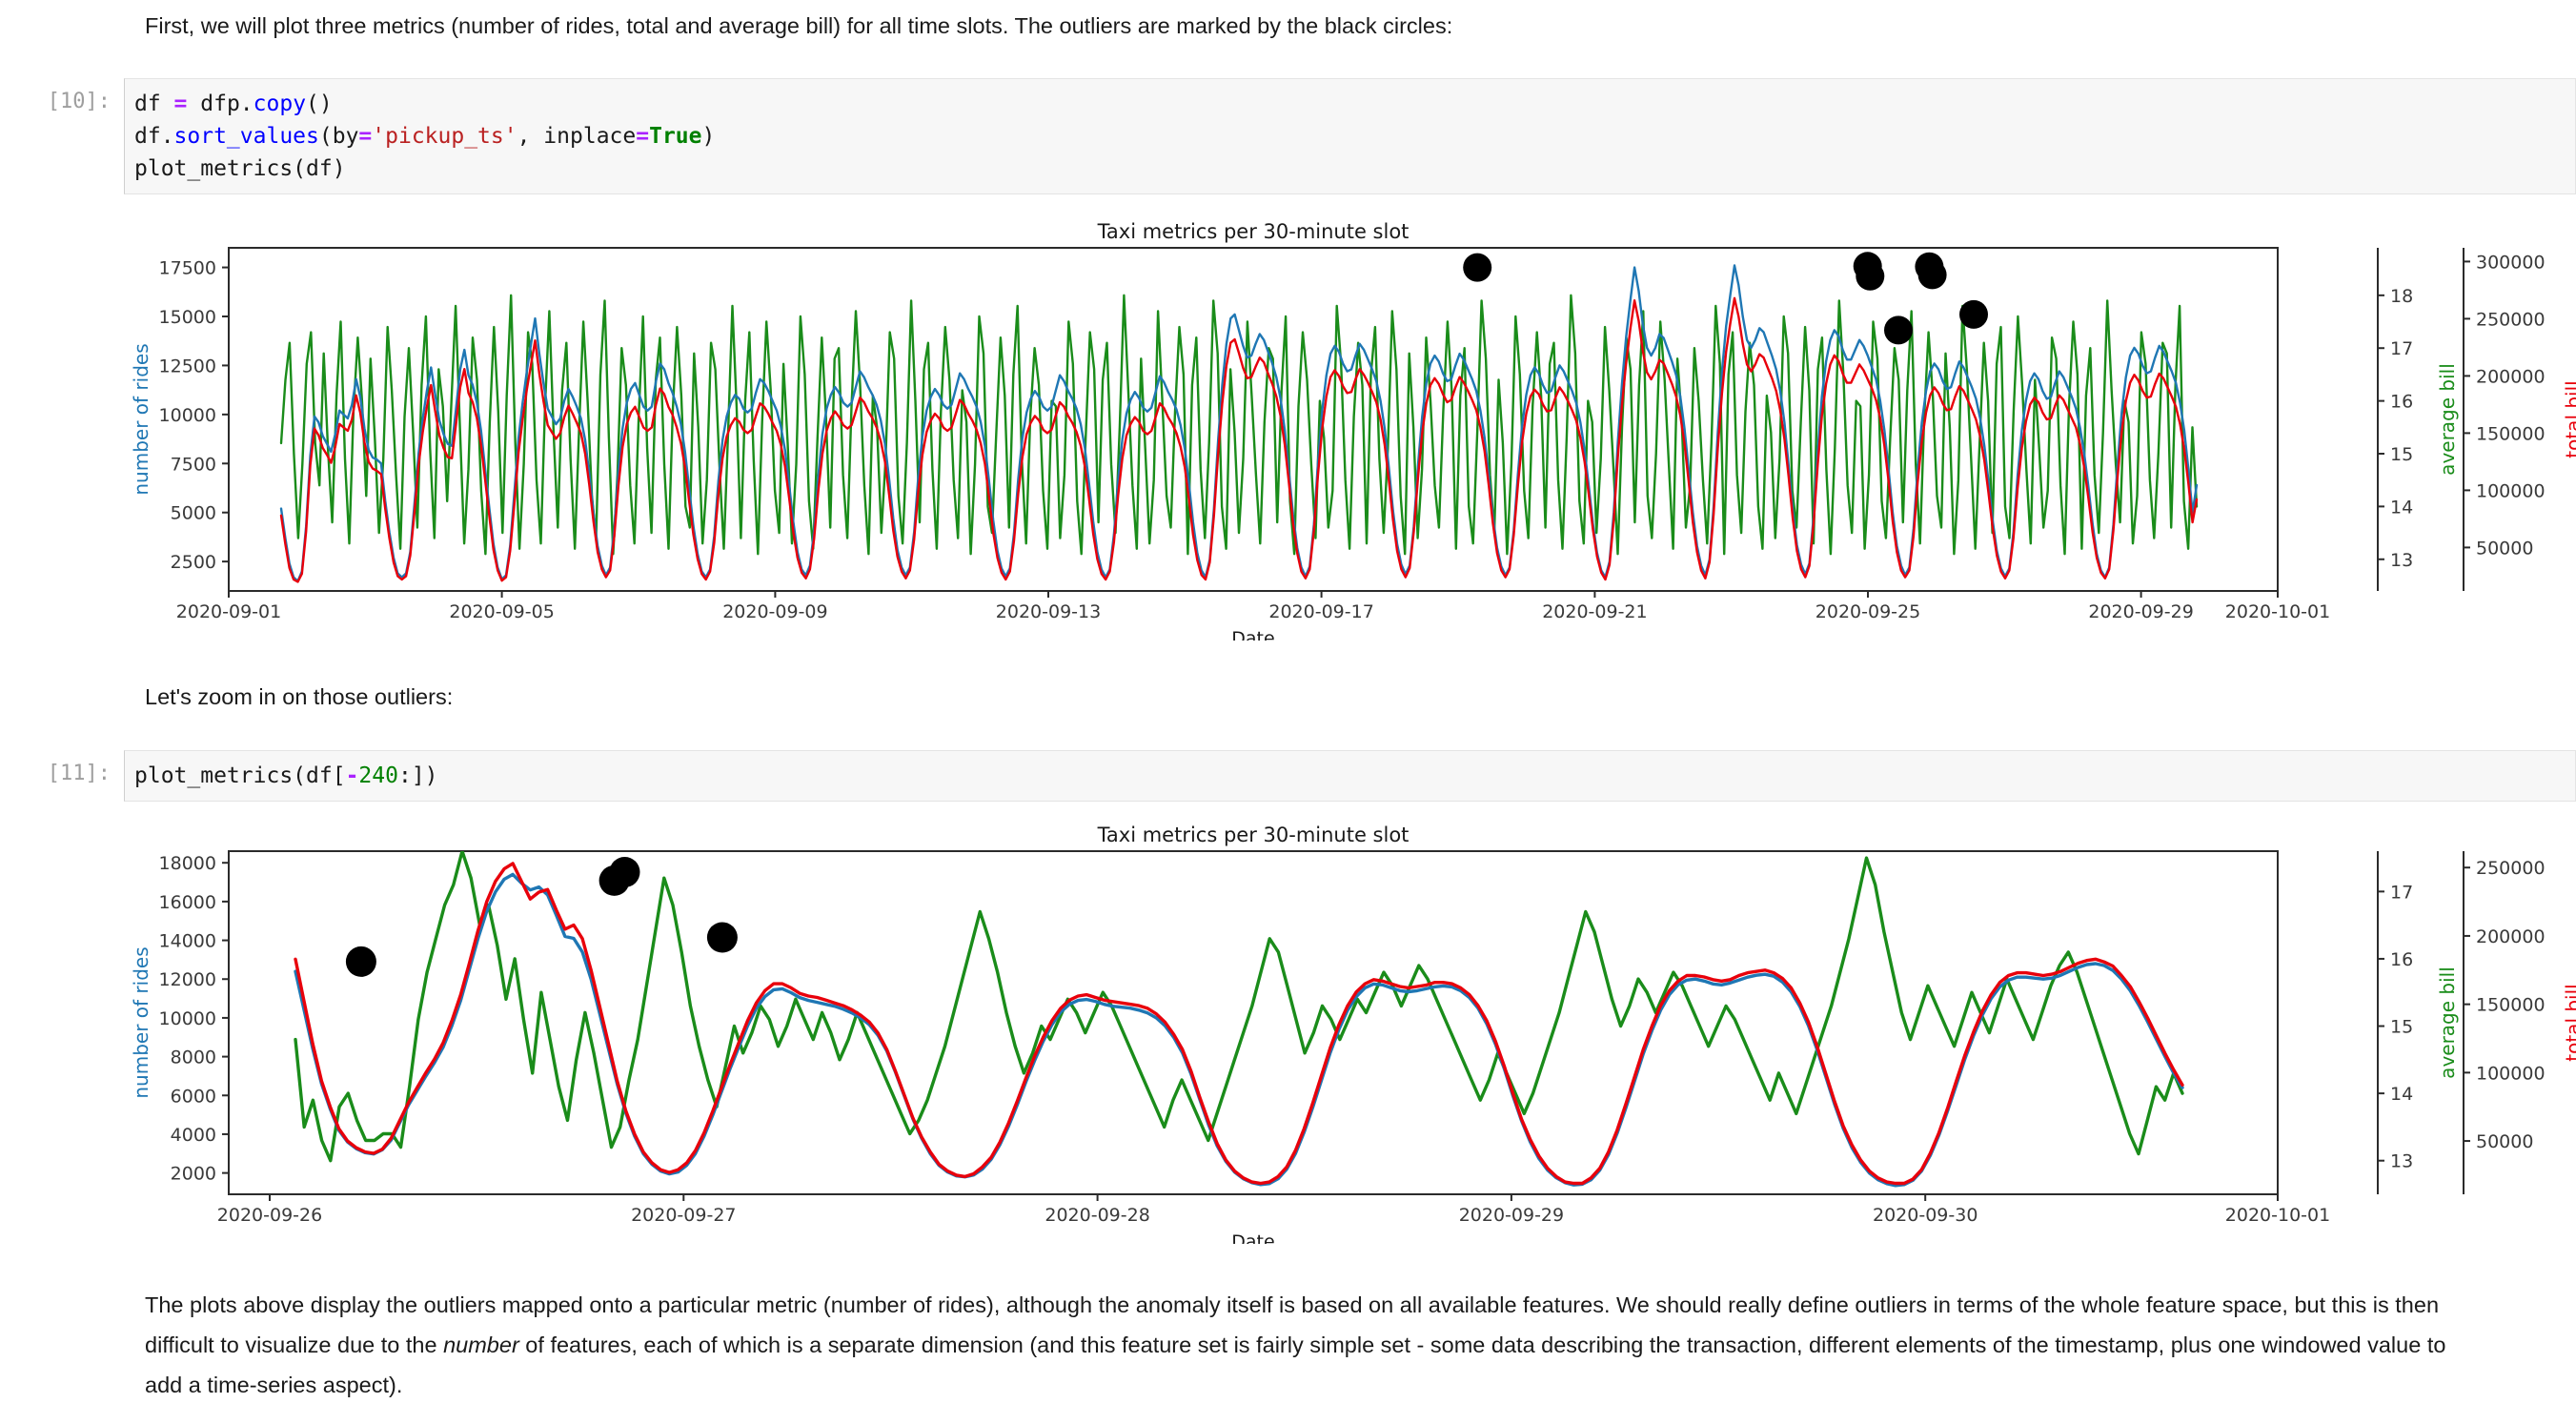 This screenshot has height=1424, width=2576. What do you see at coordinates (1868, 612) in the screenshot?
I see `x-tick-label: 2020-09-25` at bounding box center [1868, 612].